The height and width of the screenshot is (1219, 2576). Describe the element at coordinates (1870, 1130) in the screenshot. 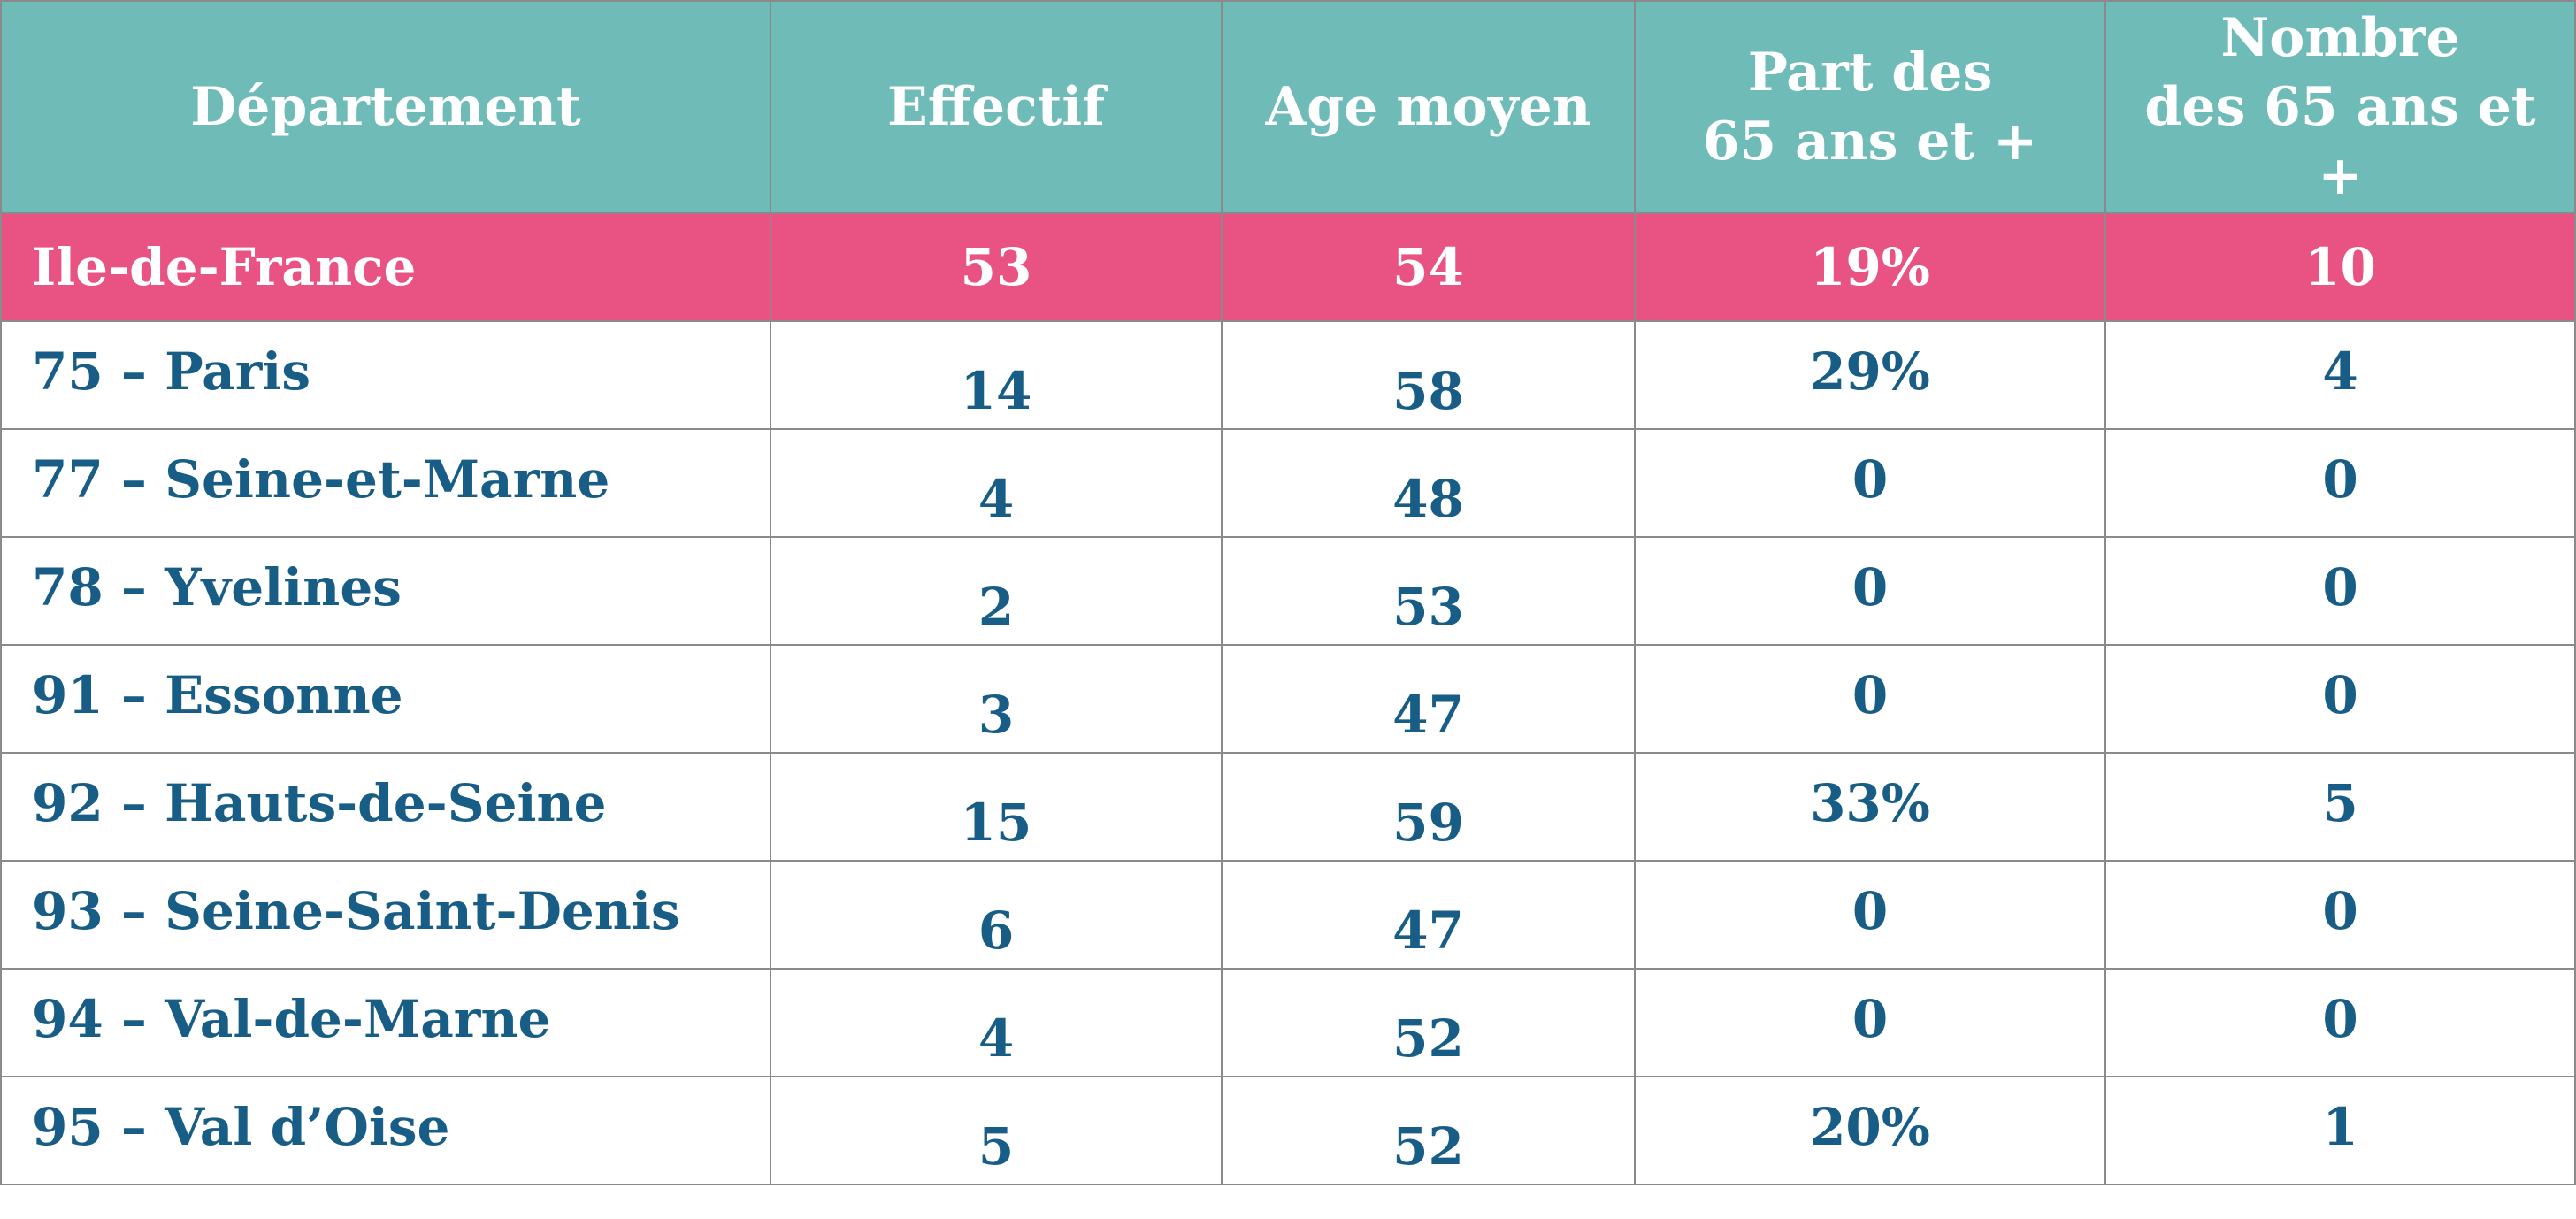

I see `part-65-cell: 20%` at that location.